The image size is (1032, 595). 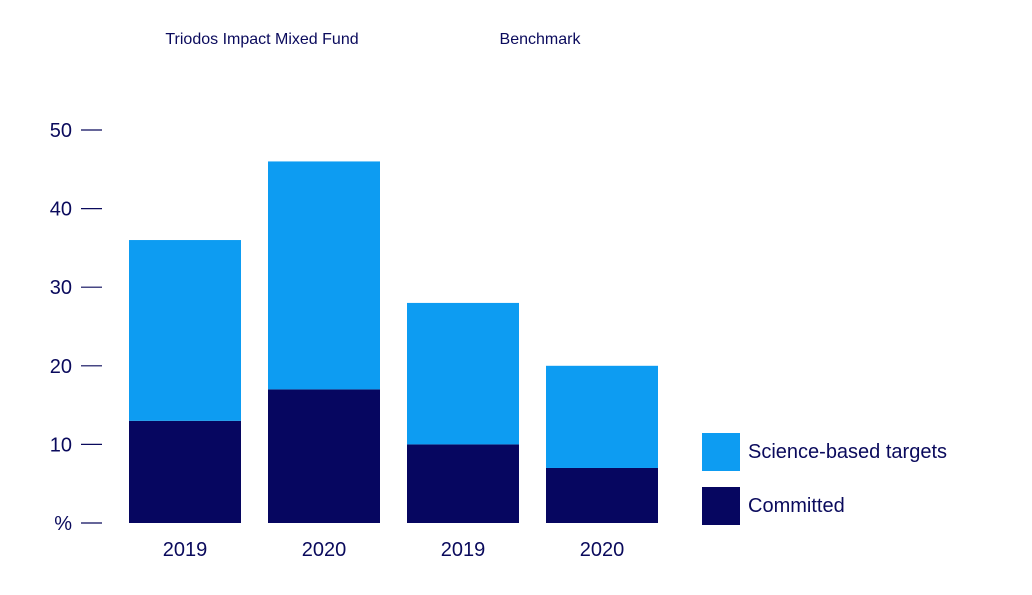 What do you see at coordinates (61, 367) in the screenshot?
I see `y-tick-label-2: 20` at bounding box center [61, 367].